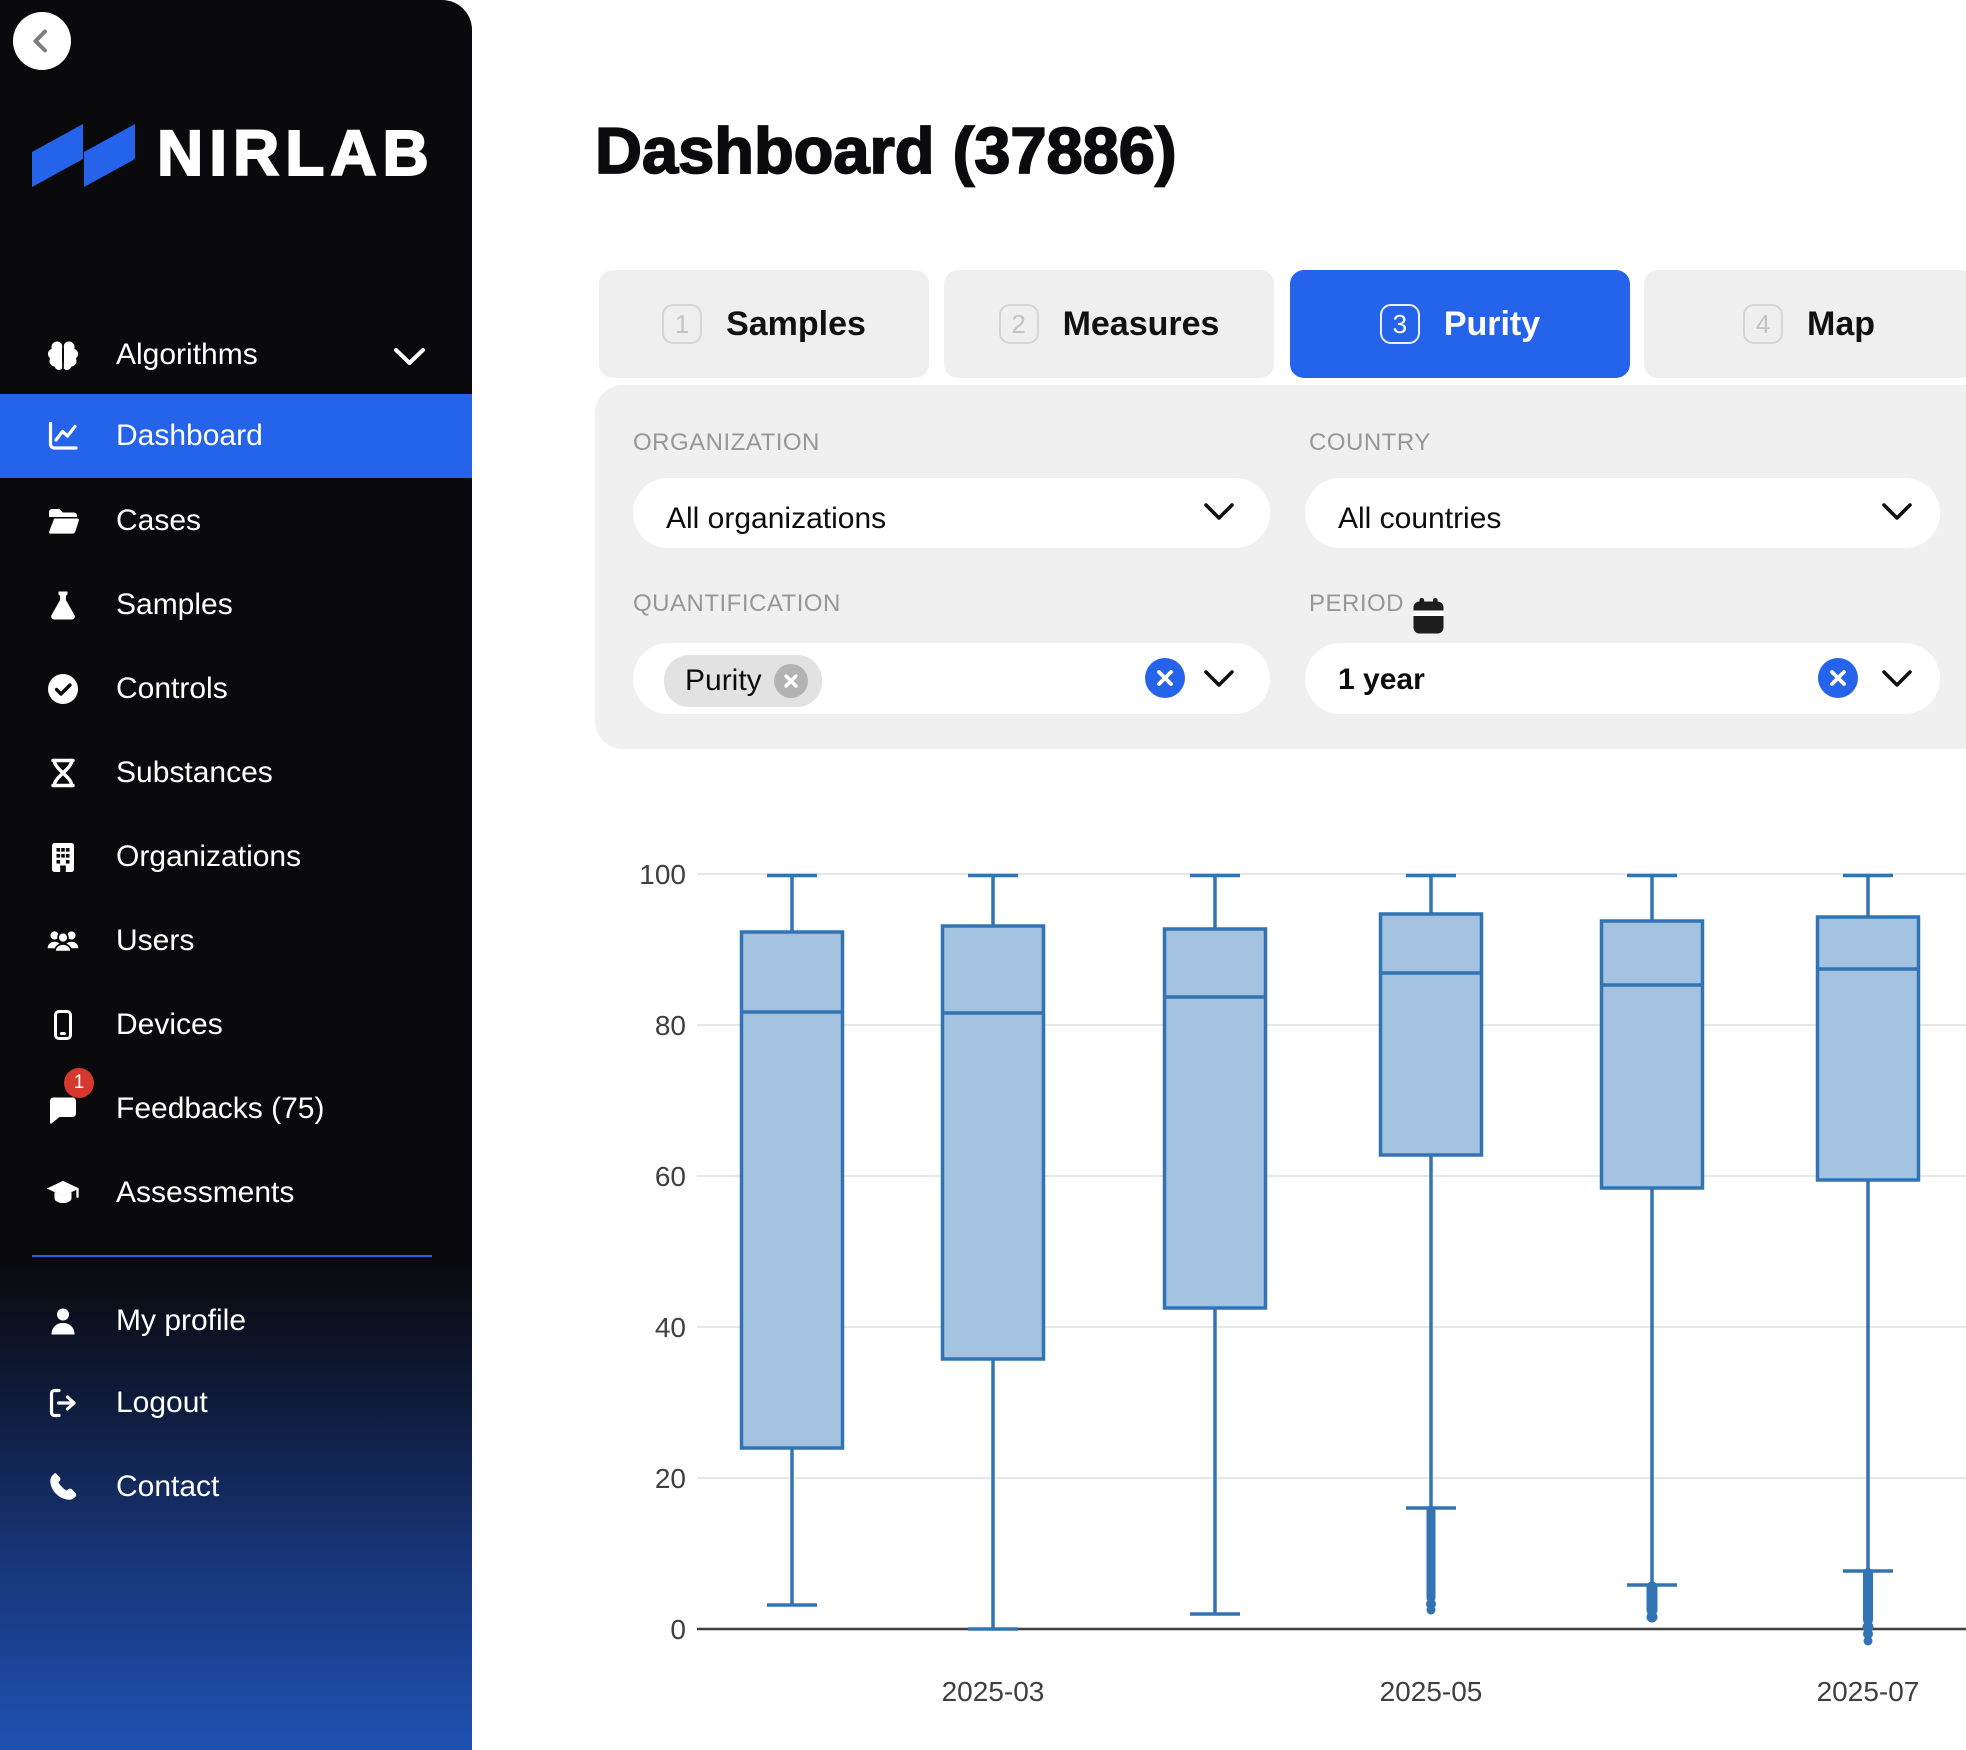 The image size is (1966, 1750). Describe the element at coordinates (1431, 1691) in the screenshot. I see `svg-text: 2025-05` at that location.